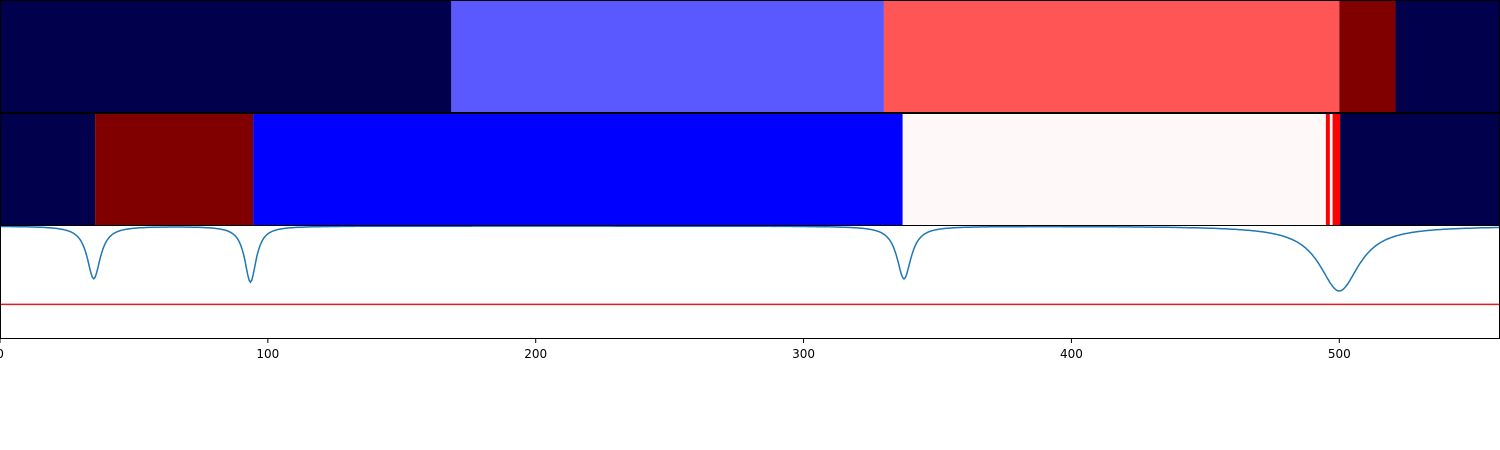 The height and width of the screenshot is (450, 1500). Describe the element at coordinates (2, 354) in the screenshot. I see `x-tick-label-0: 0` at that location.